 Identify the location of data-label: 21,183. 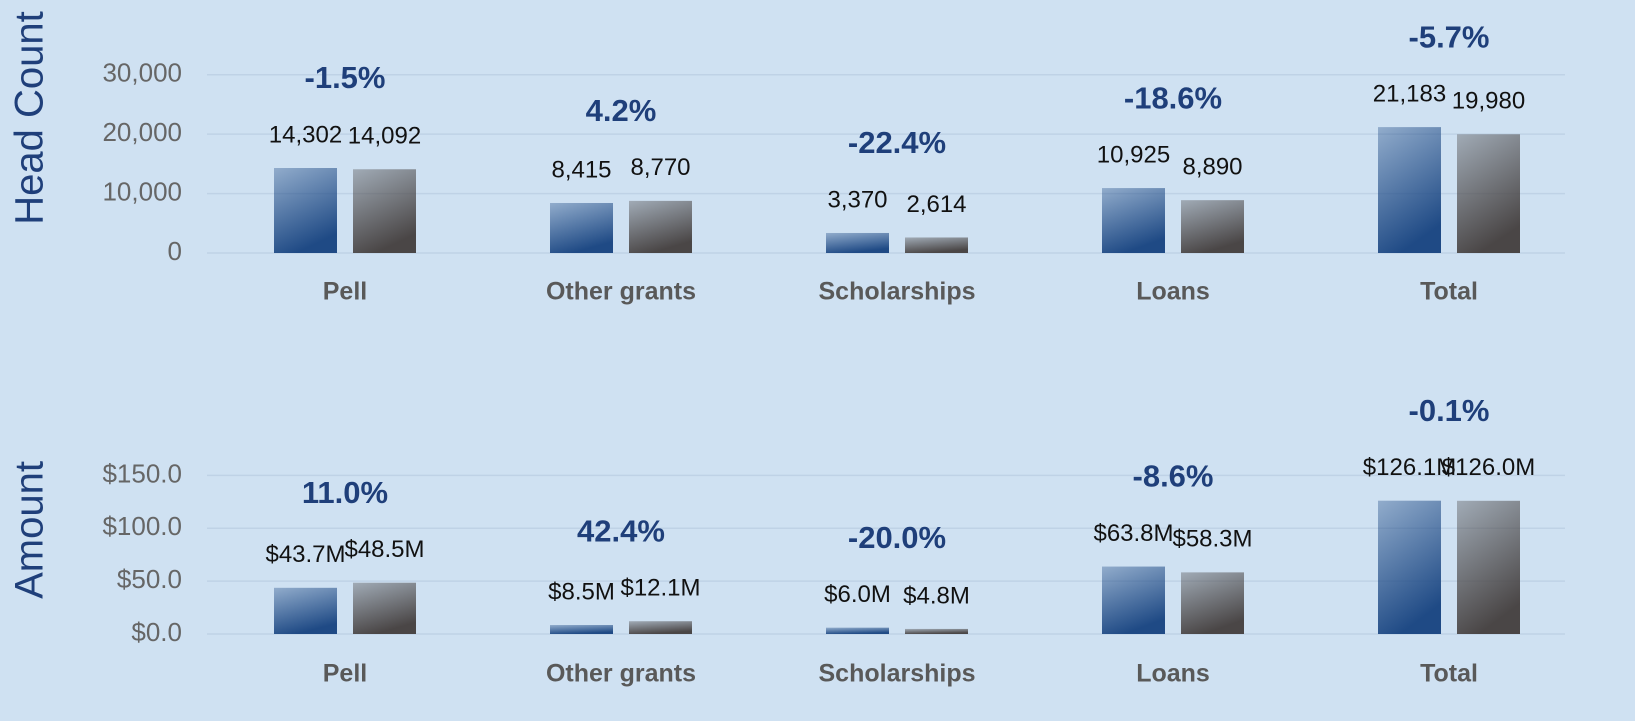
(1409, 93).